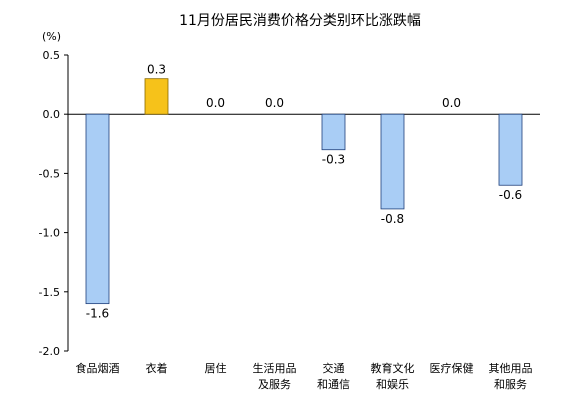 The image size is (577, 410). What do you see at coordinates (300, 21) in the screenshot?
I see `chart-title: 11月份居民消费价格分类别环比涨跌幅` at bounding box center [300, 21].